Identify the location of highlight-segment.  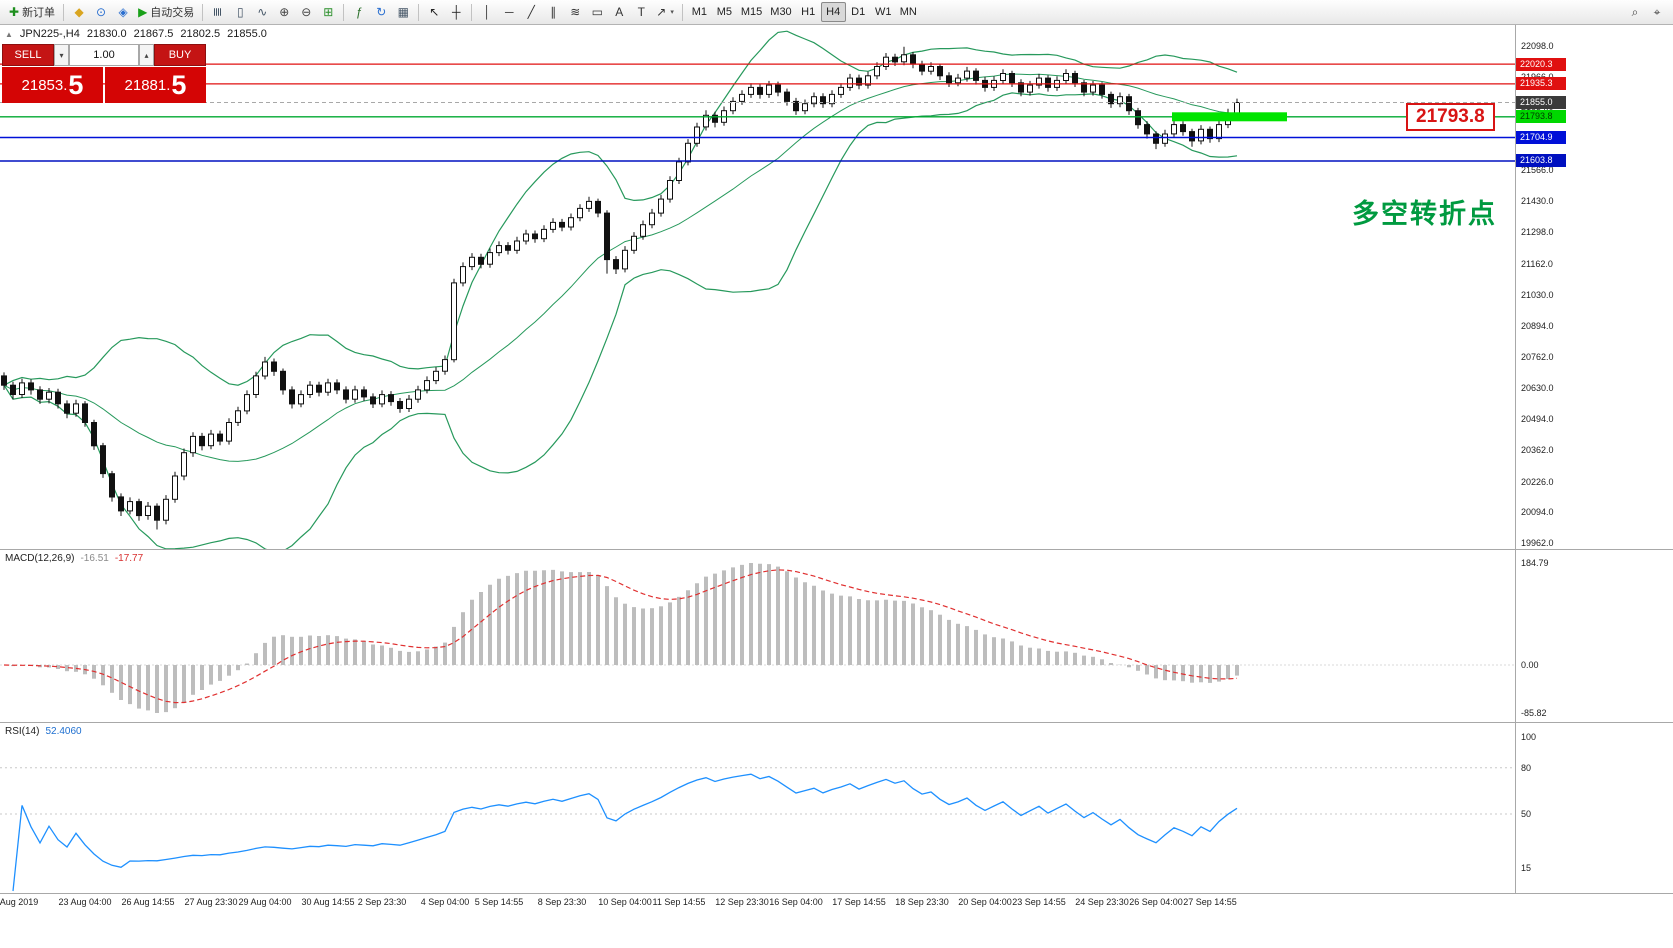
(1229, 117).